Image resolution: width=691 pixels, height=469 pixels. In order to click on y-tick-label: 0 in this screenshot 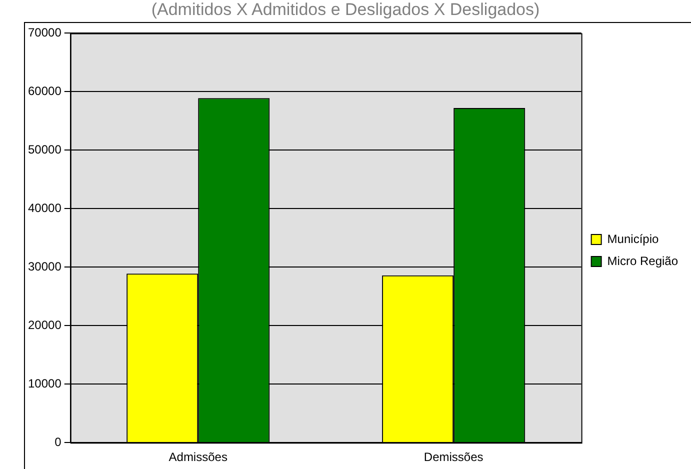, I will do `click(58, 441)`.